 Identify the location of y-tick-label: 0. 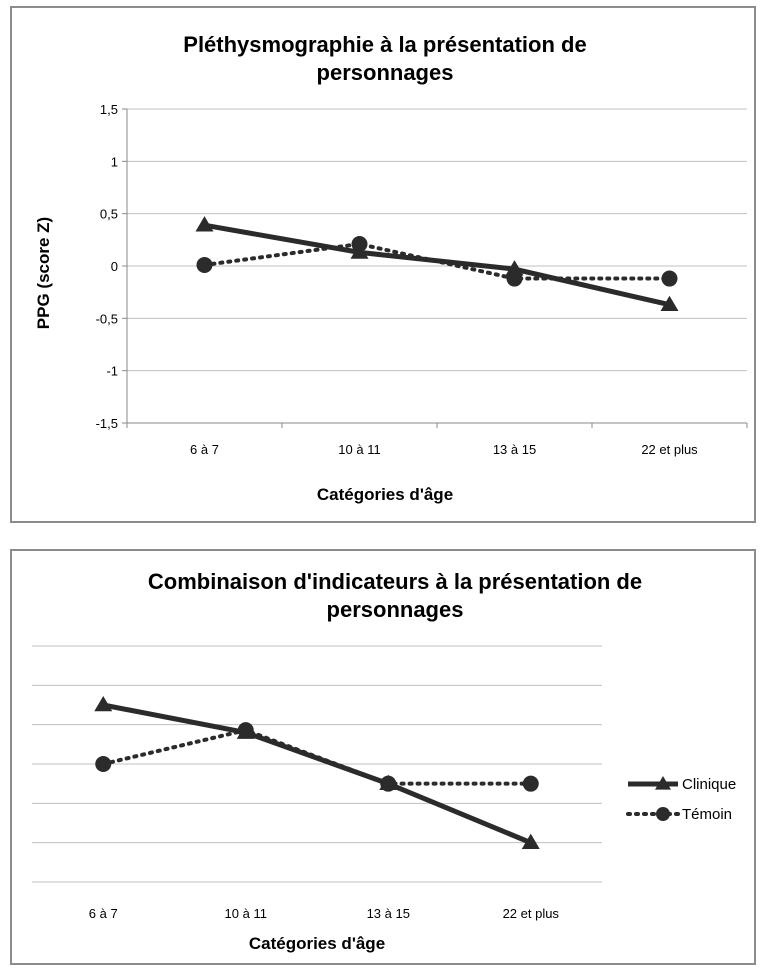
(114, 266).